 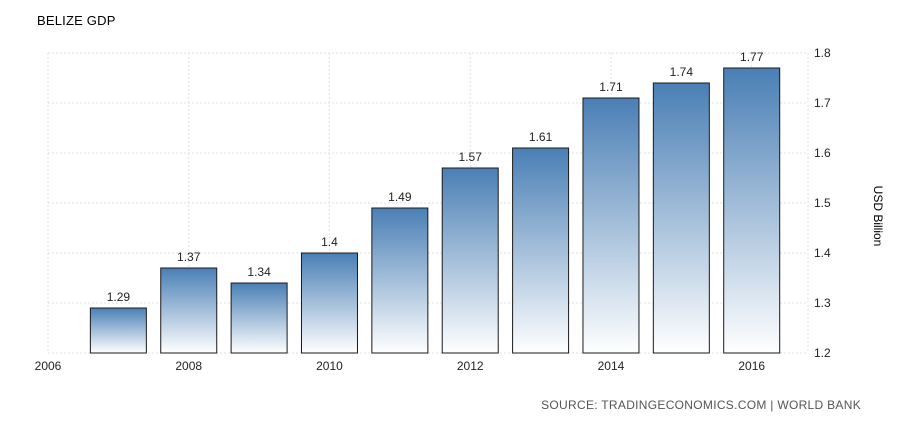 I want to click on chart-title: BELIZE GDP, so click(x=76, y=20).